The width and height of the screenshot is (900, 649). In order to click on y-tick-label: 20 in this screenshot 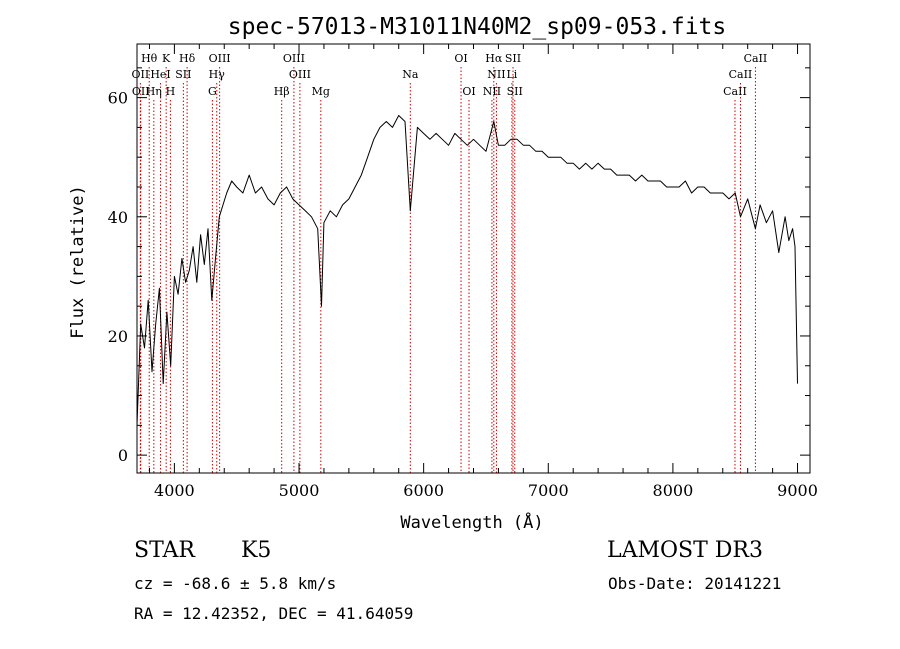, I will do `click(118, 336)`.